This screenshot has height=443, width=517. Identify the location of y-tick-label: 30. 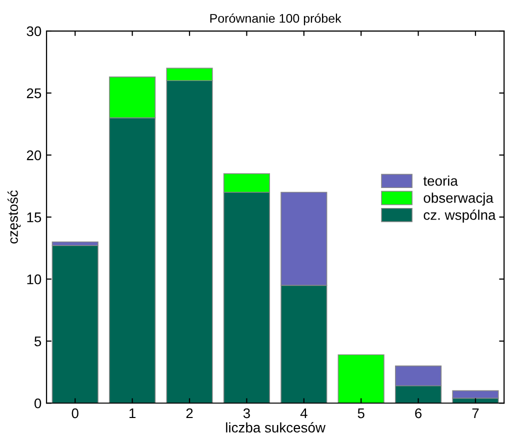
(34, 31).